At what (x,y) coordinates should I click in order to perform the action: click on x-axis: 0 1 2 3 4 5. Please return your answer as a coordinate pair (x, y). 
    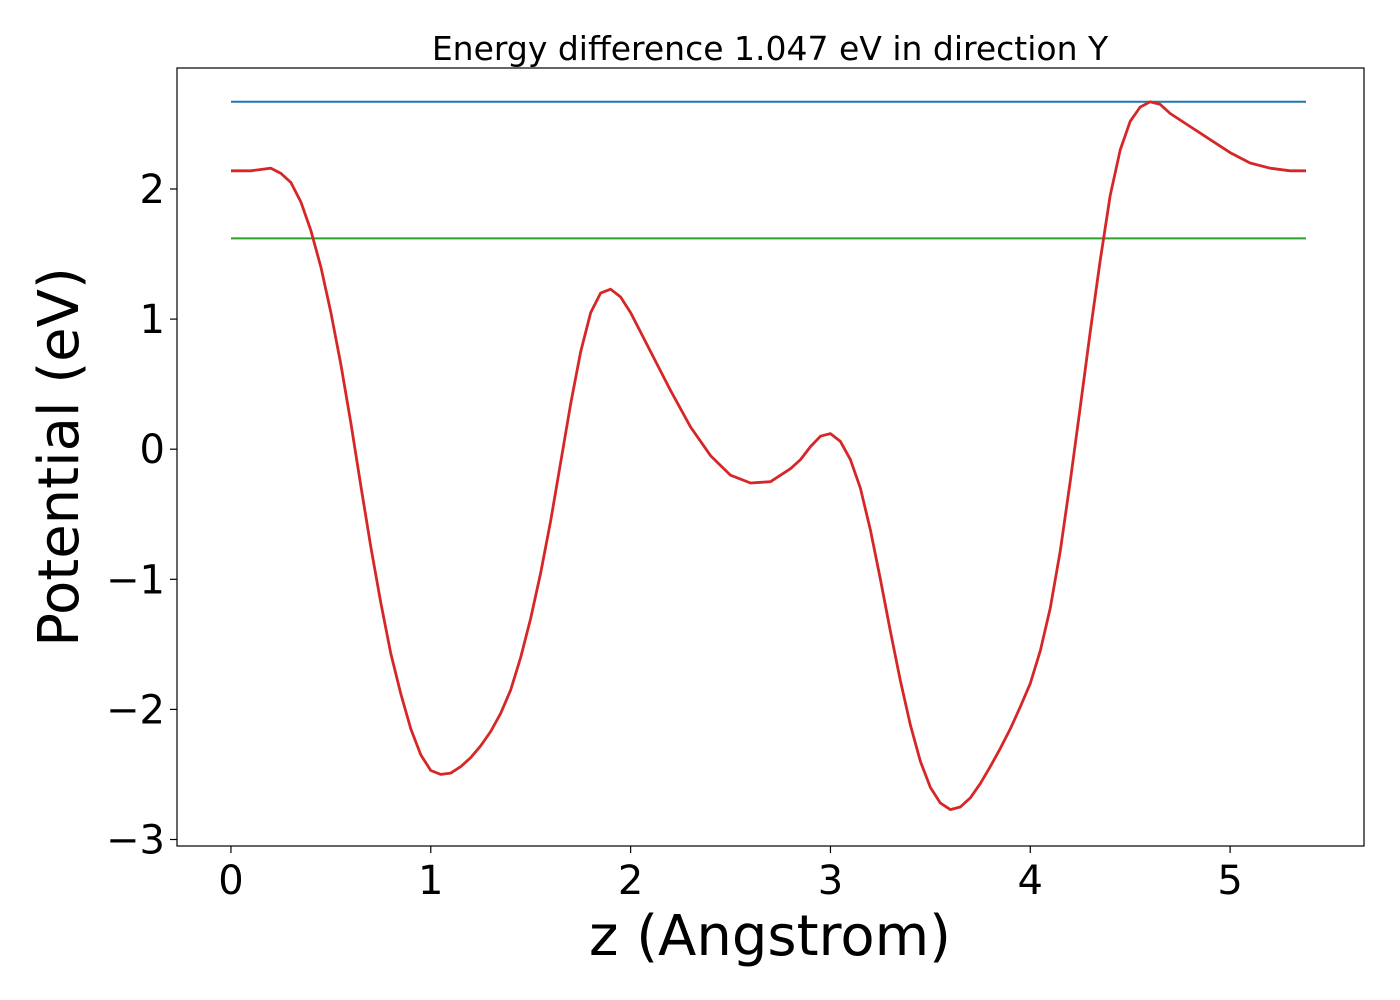
    Looking at the image, I should click on (730, 875).